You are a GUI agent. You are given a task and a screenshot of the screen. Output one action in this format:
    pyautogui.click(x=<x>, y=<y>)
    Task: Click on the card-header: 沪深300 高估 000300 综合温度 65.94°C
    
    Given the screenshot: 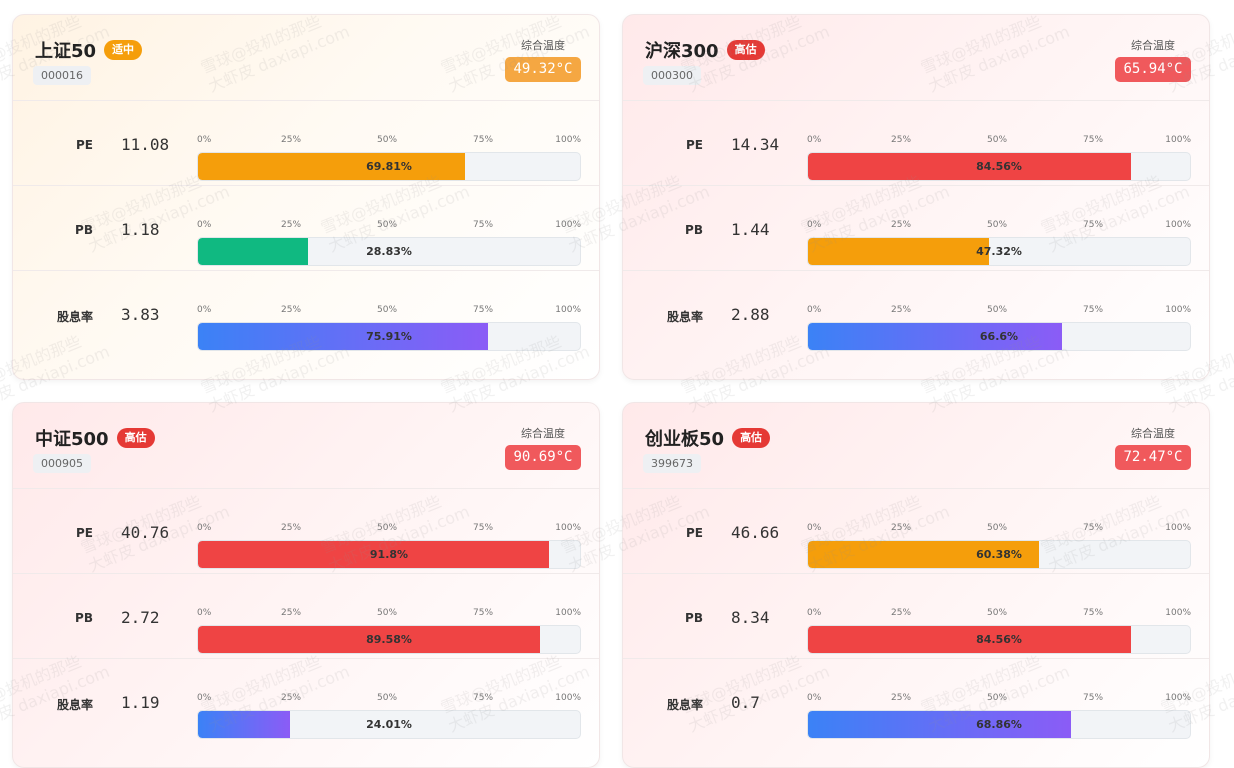 What is the action you would take?
    pyautogui.click(x=916, y=58)
    